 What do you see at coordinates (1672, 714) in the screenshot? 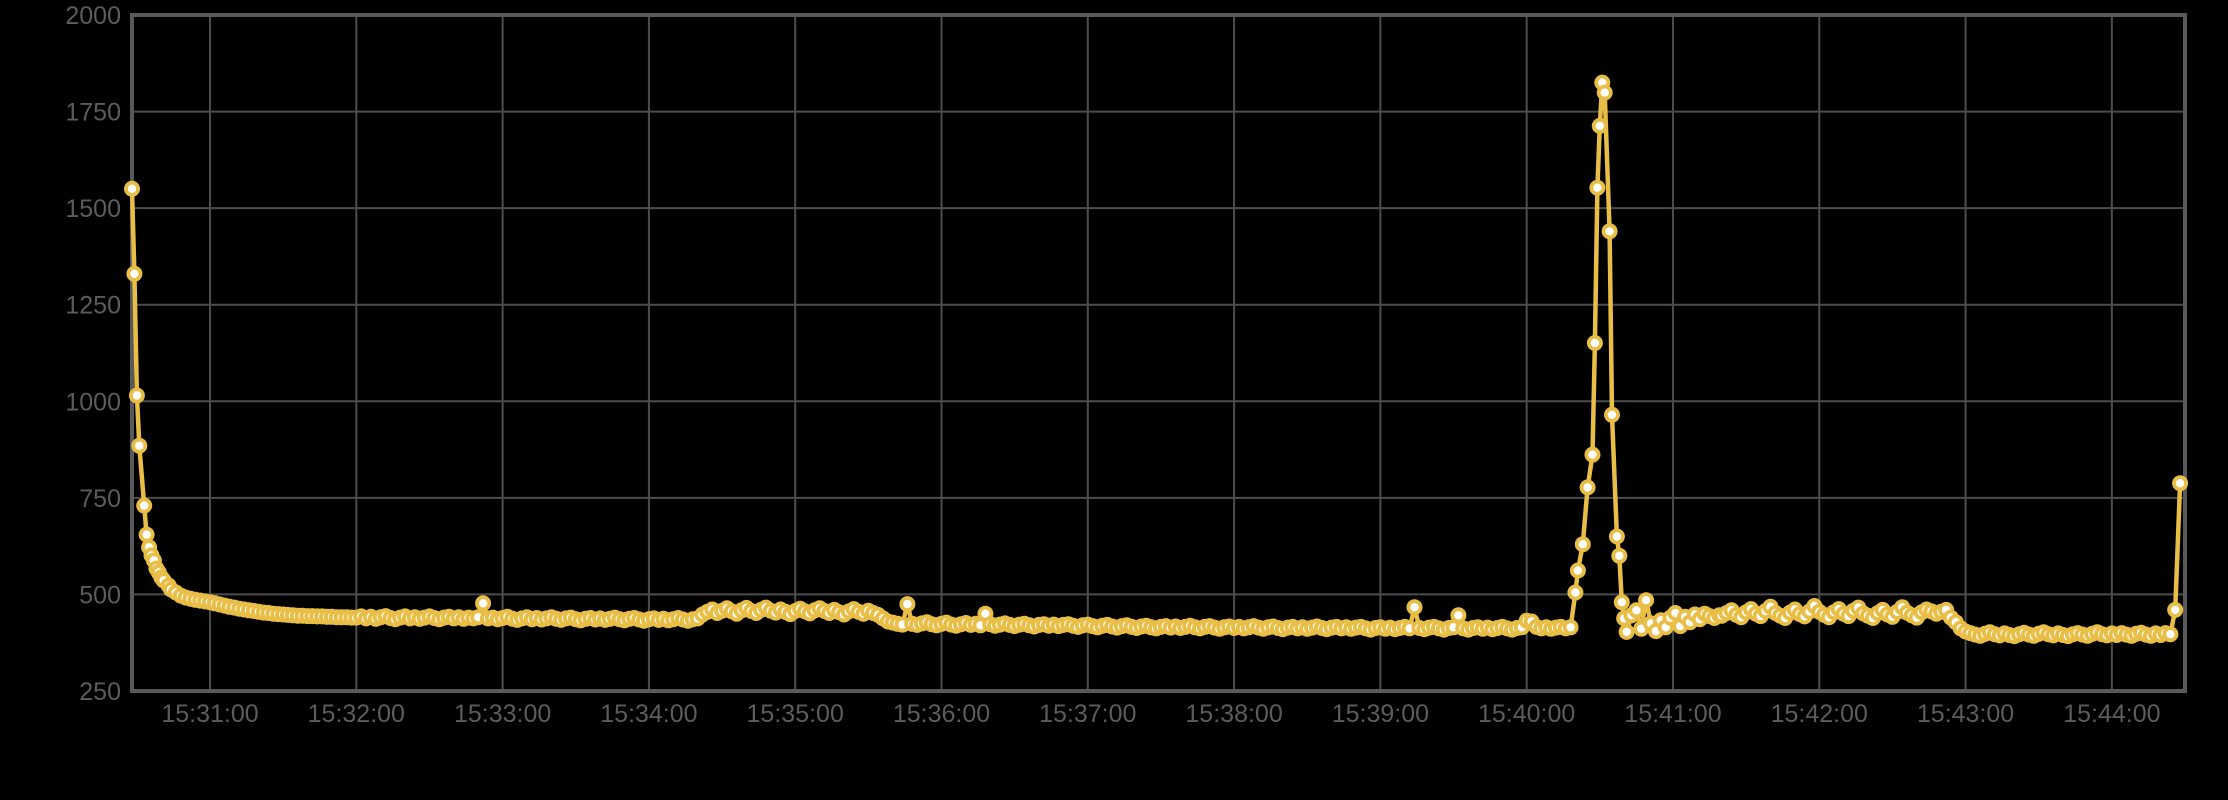
I see `x-tick-label: 15:41:00` at bounding box center [1672, 714].